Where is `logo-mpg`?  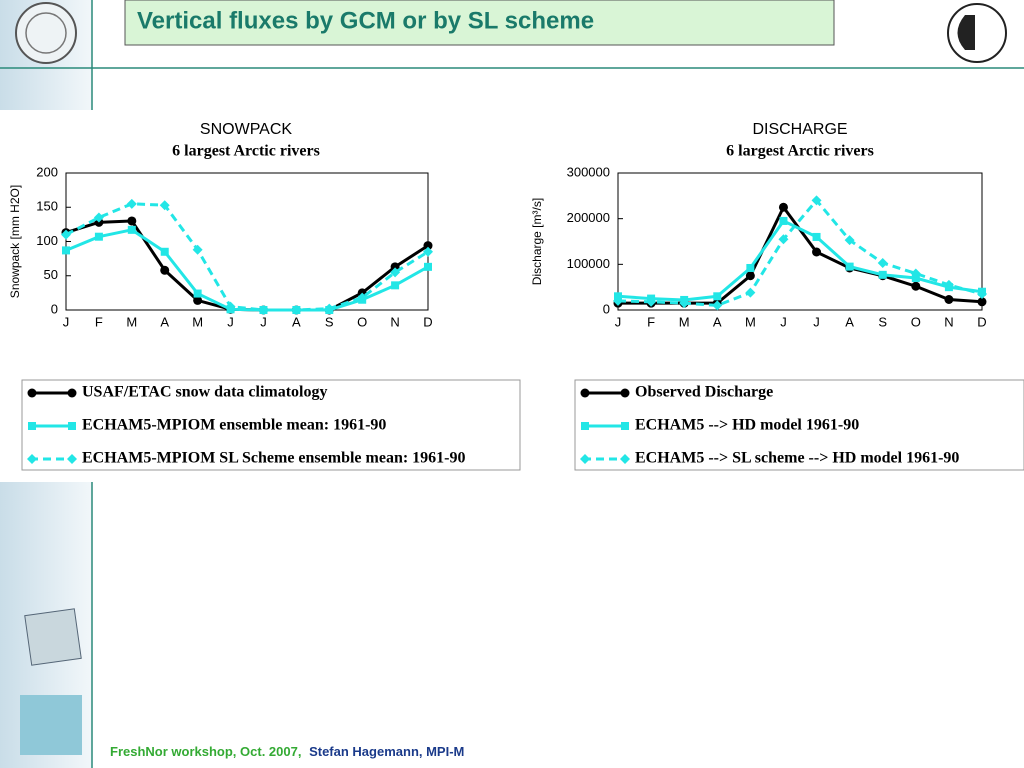
logo-mpg is located at coordinates (46, 33).